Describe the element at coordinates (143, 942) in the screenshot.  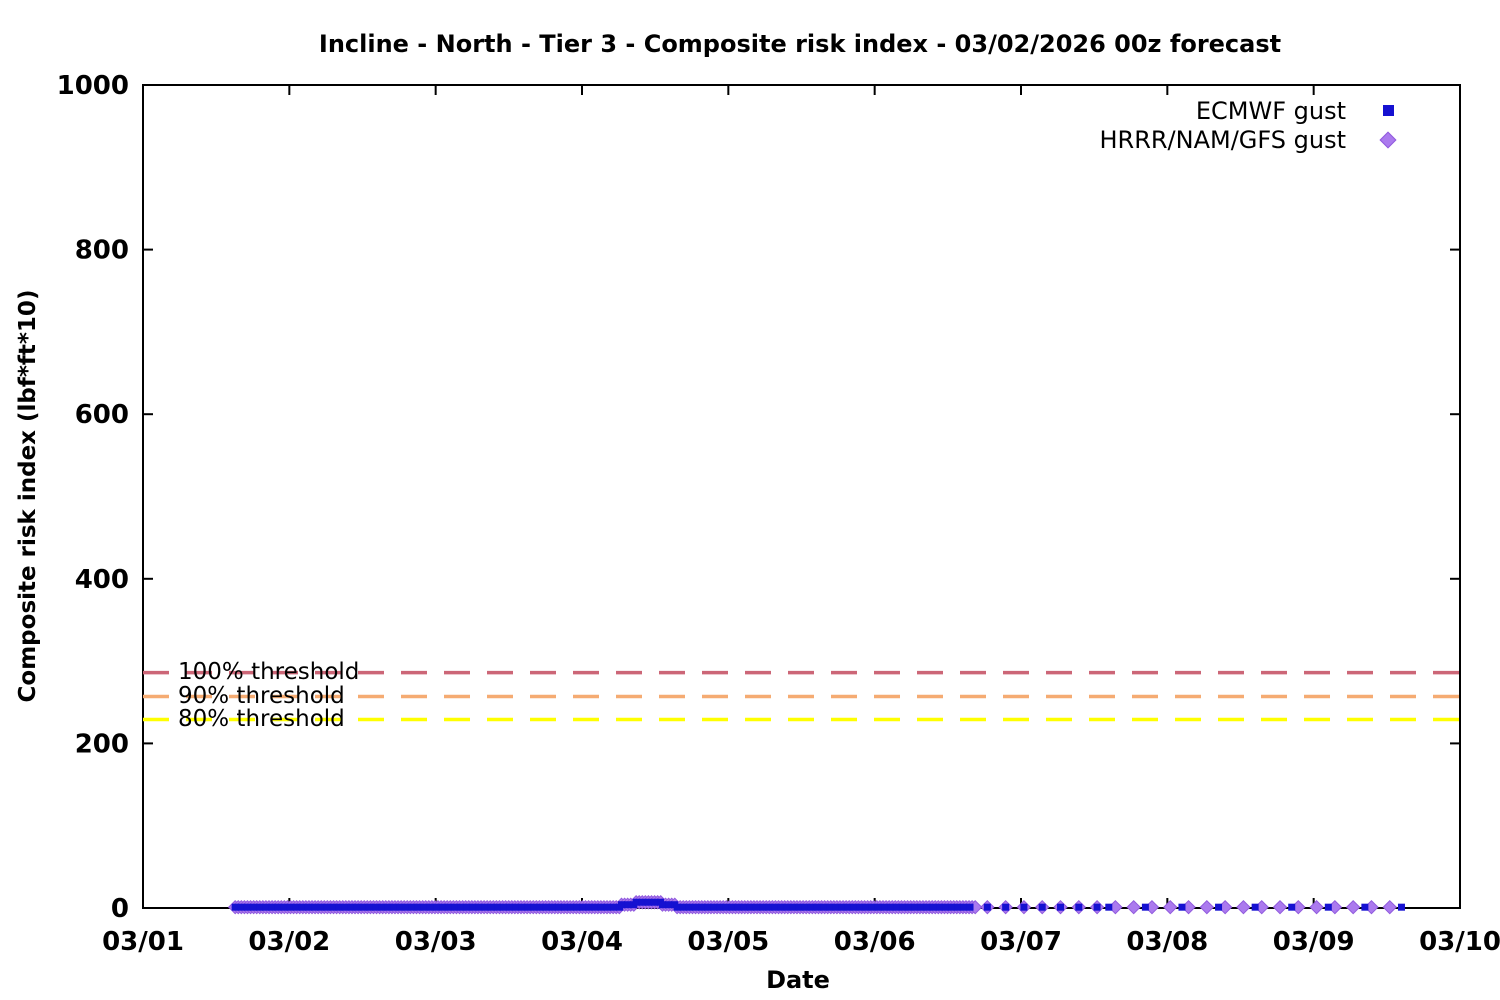
I see `x-tick-label: 03/01` at that location.